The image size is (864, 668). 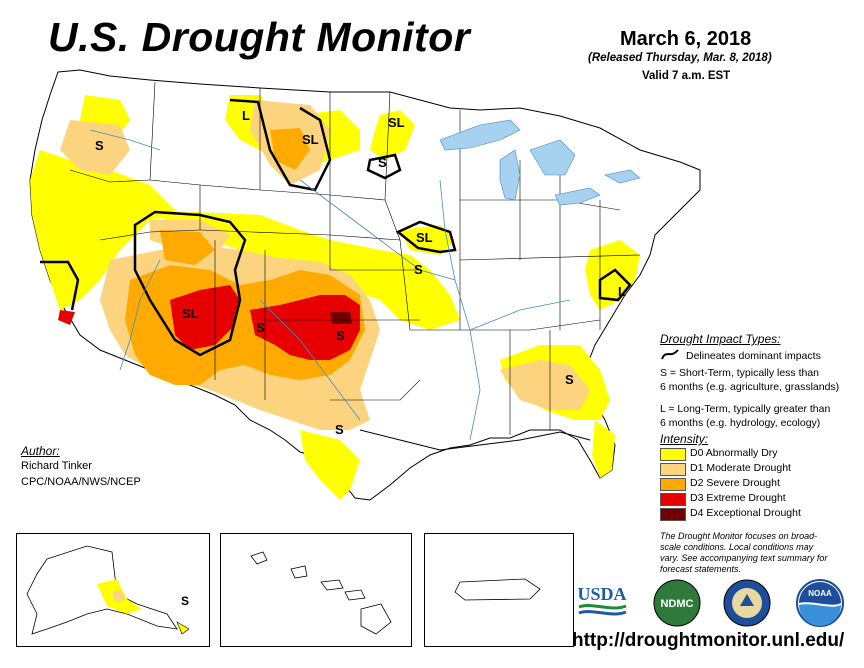 I want to click on map-label-s-minnesota: S, so click(x=382, y=162).